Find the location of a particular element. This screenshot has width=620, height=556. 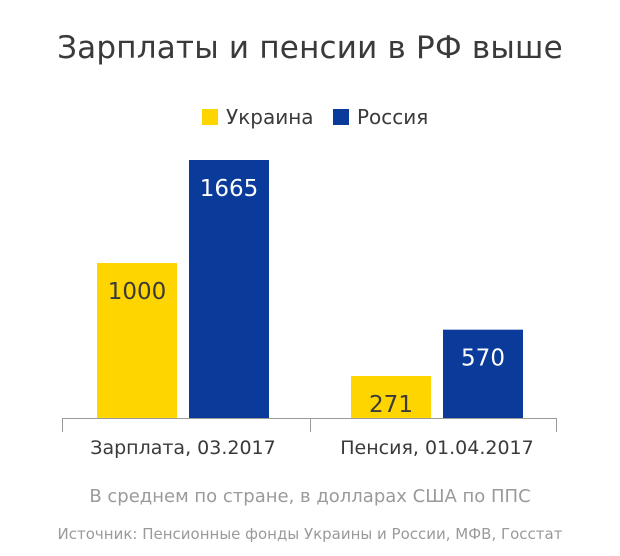

x-tick-label-pension: Пенсия, 01.04.2017 is located at coordinates (437, 448).